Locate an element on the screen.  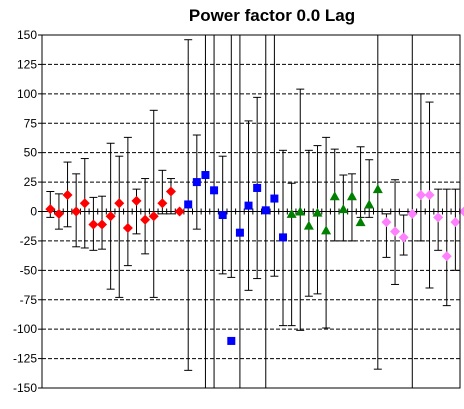
y-tick-label: -150 is located at coordinates (25, 388).